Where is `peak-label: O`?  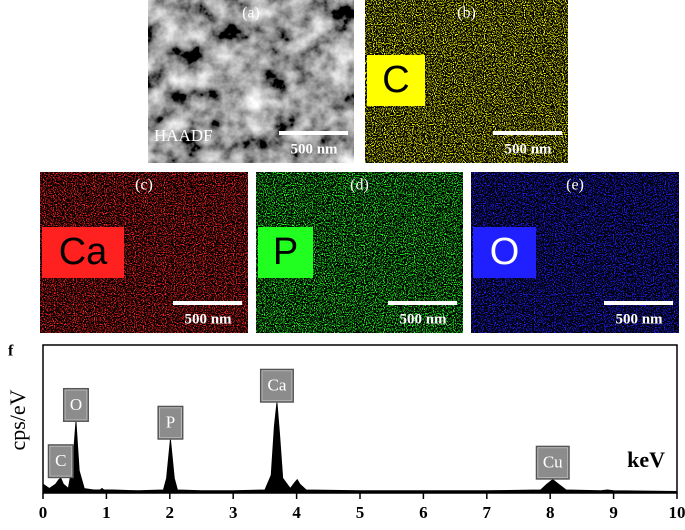
peak-label: O is located at coordinates (75, 404).